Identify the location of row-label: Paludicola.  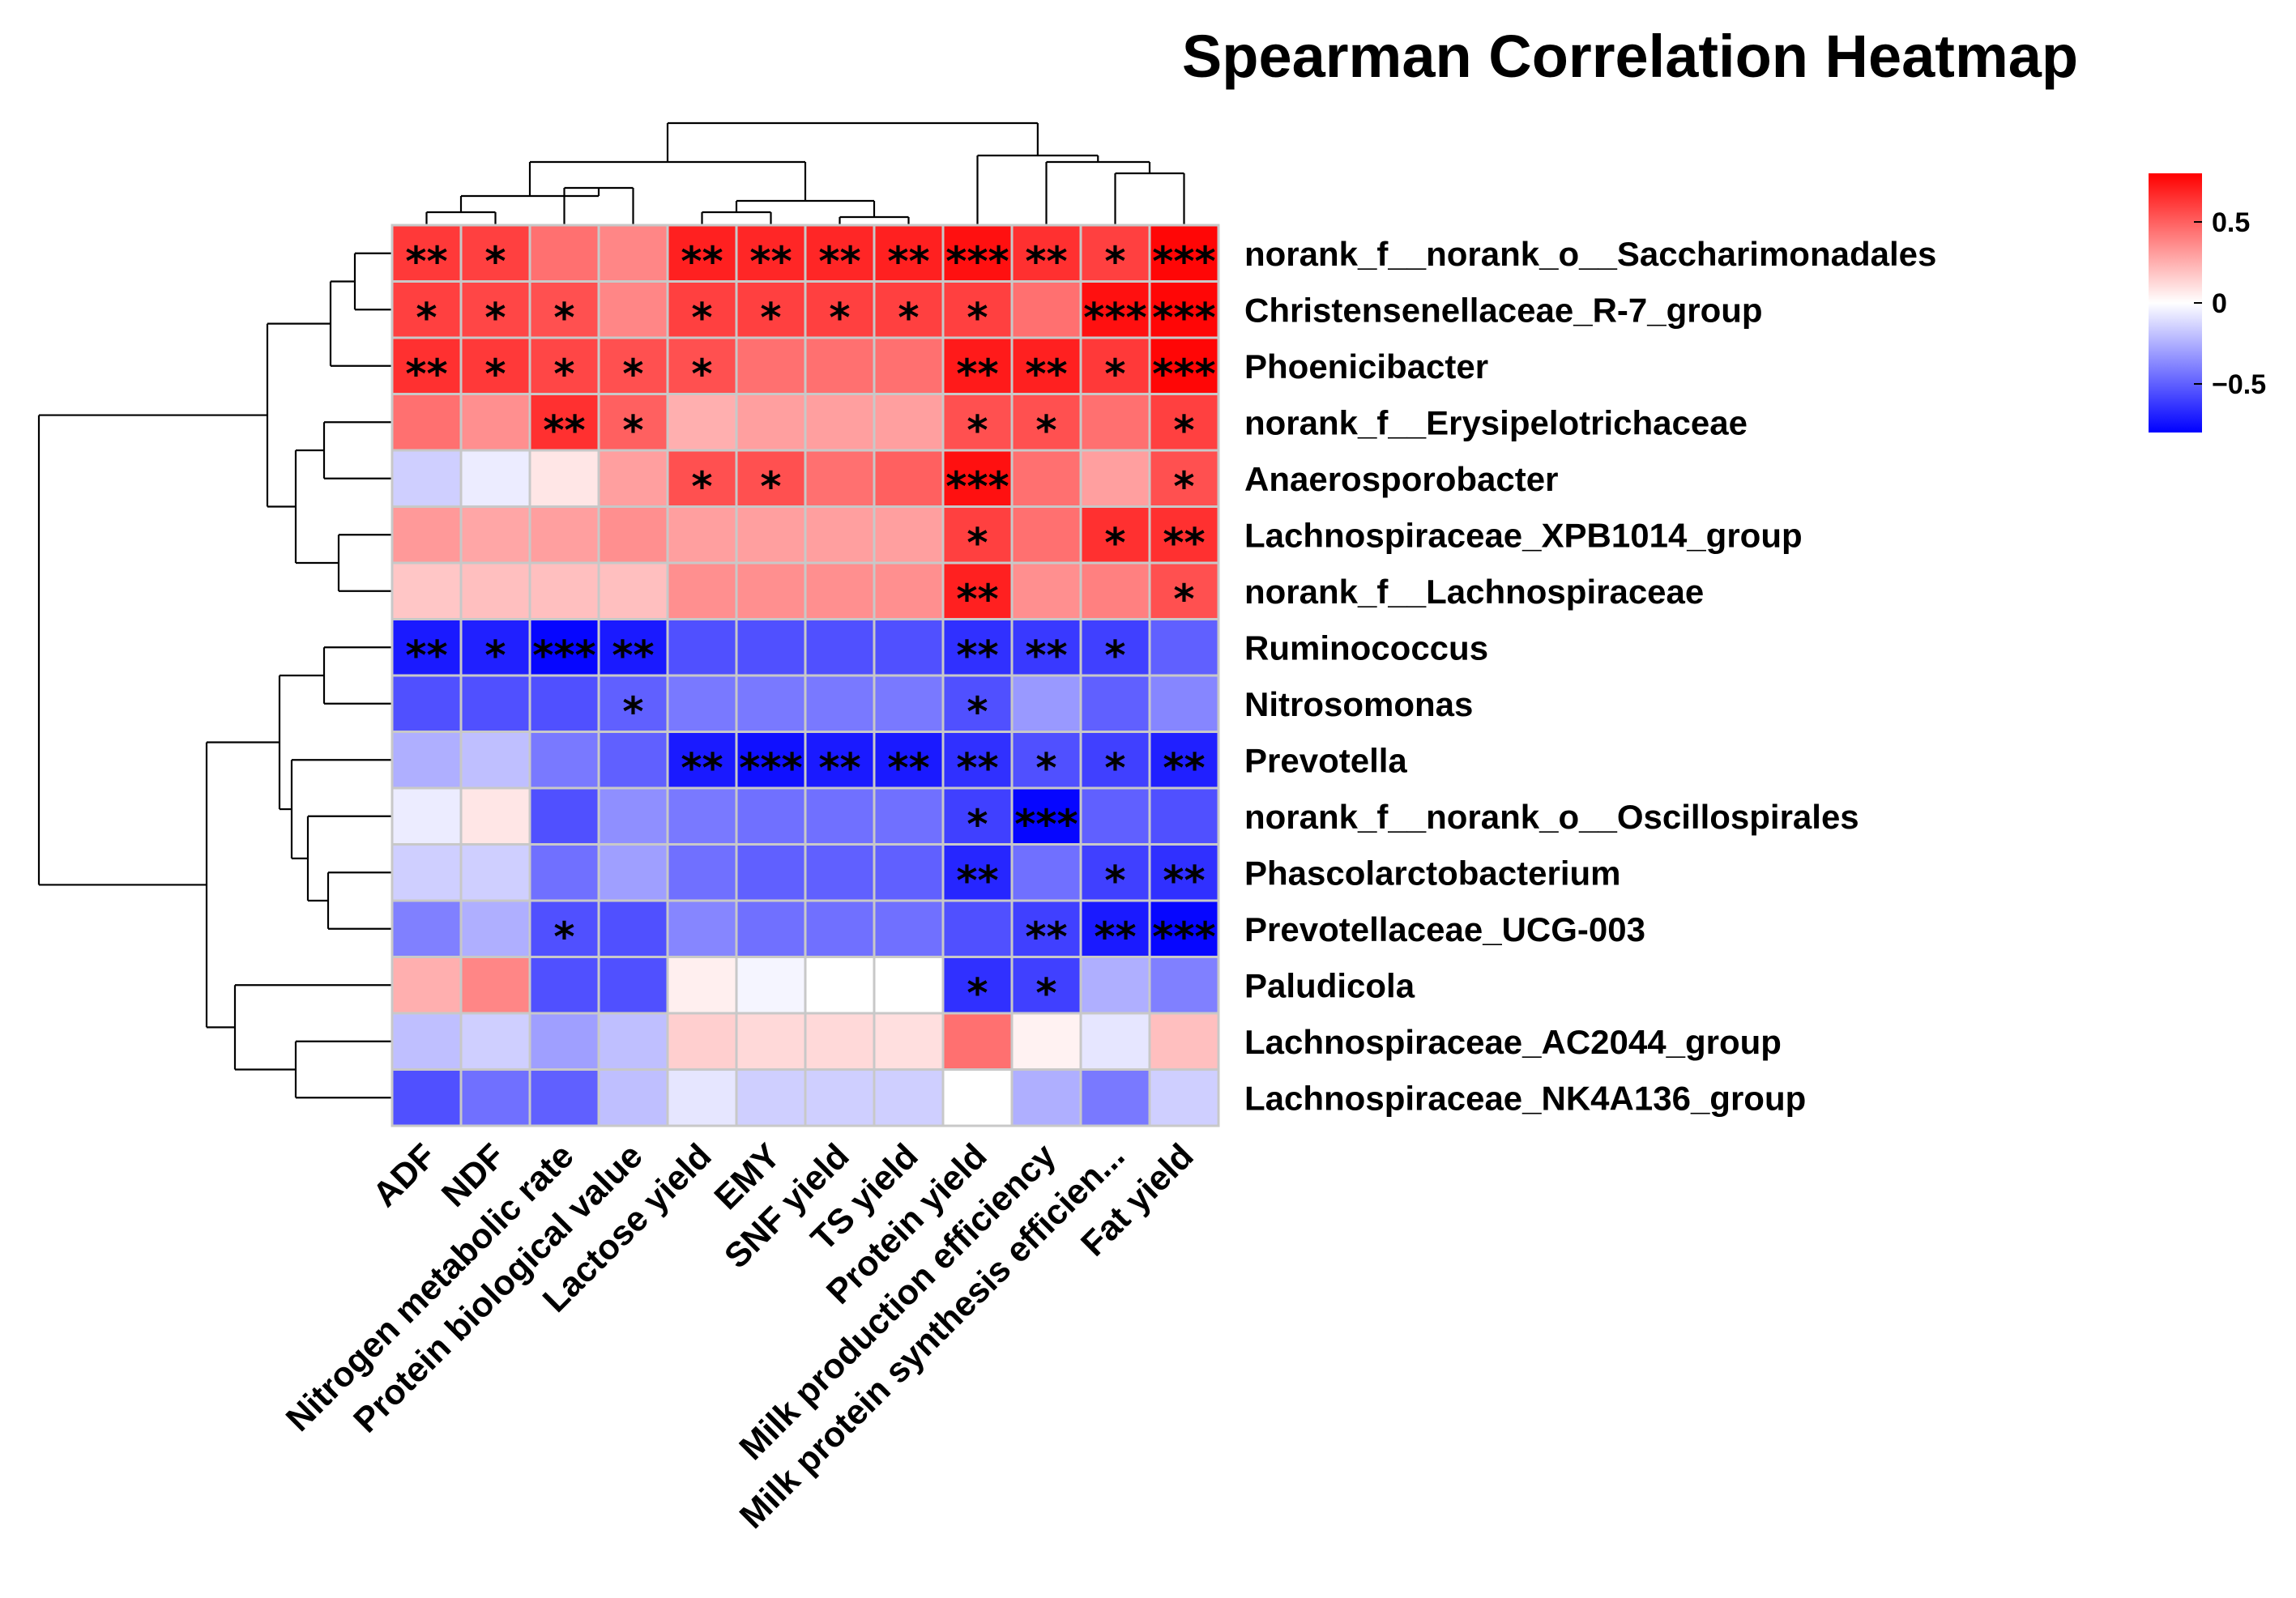
(1329, 985).